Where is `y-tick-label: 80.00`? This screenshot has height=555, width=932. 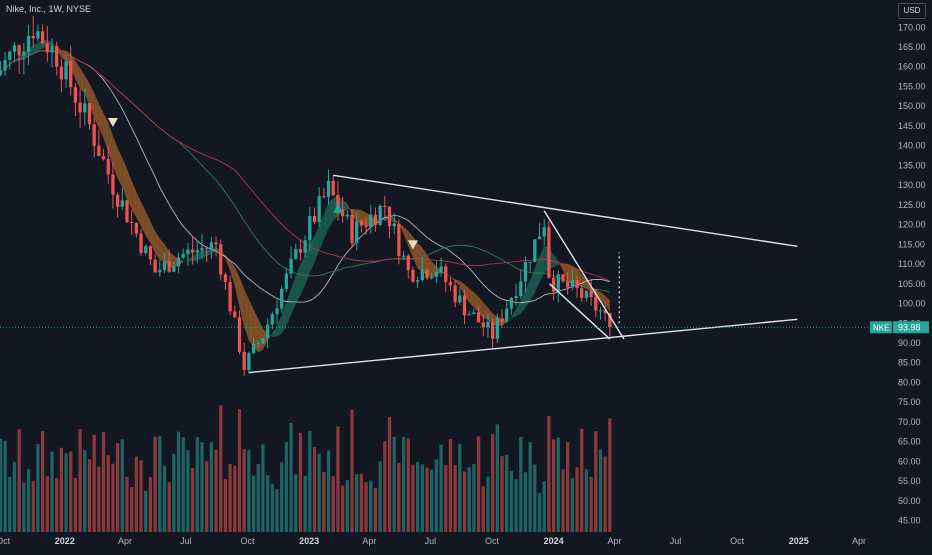
y-tick-label: 80.00 is located at coordinates (909, 382).